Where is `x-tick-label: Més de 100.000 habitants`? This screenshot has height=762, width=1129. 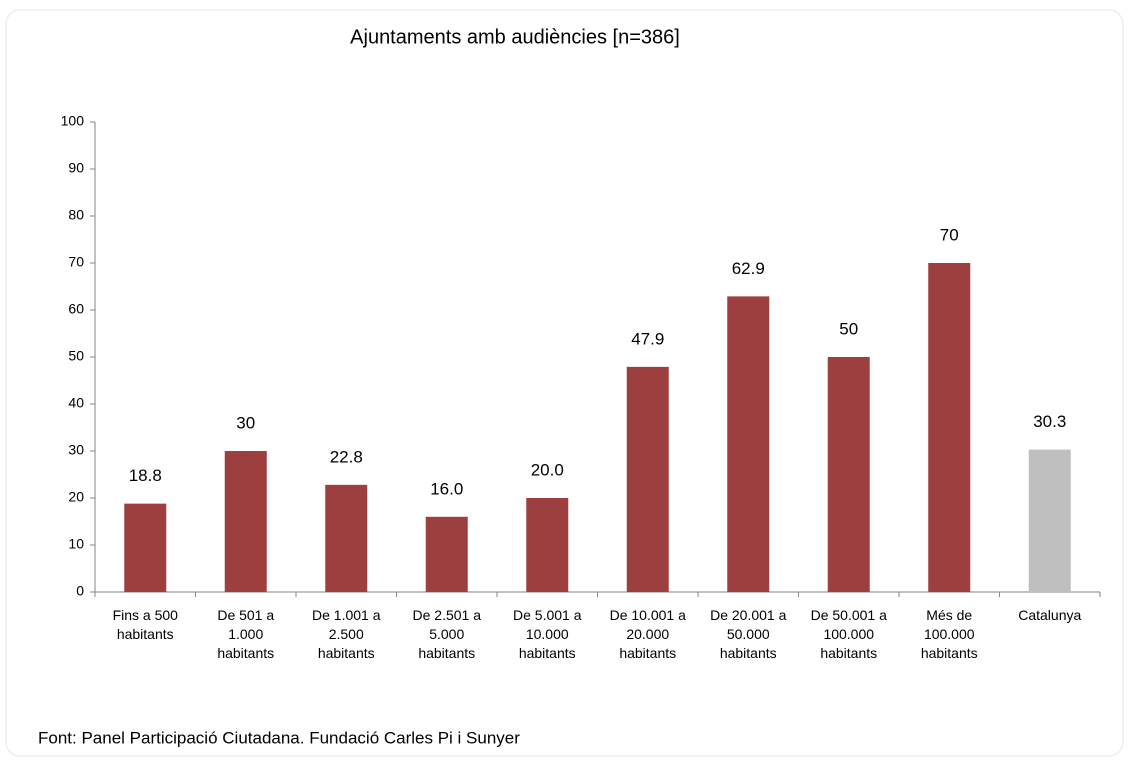
x-tick-label: Més de 100.000 habitants is located at coordinates (949, 634).